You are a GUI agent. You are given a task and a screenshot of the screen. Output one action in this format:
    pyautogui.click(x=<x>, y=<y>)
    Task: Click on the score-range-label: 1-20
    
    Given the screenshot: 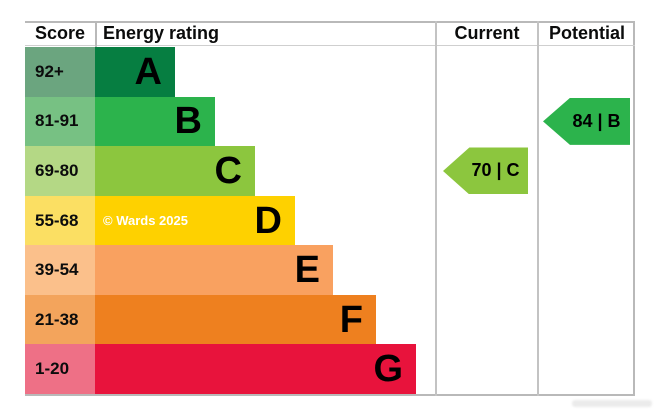 What is the action you would take?
    pyautogui.click(x=52, y=369)
    